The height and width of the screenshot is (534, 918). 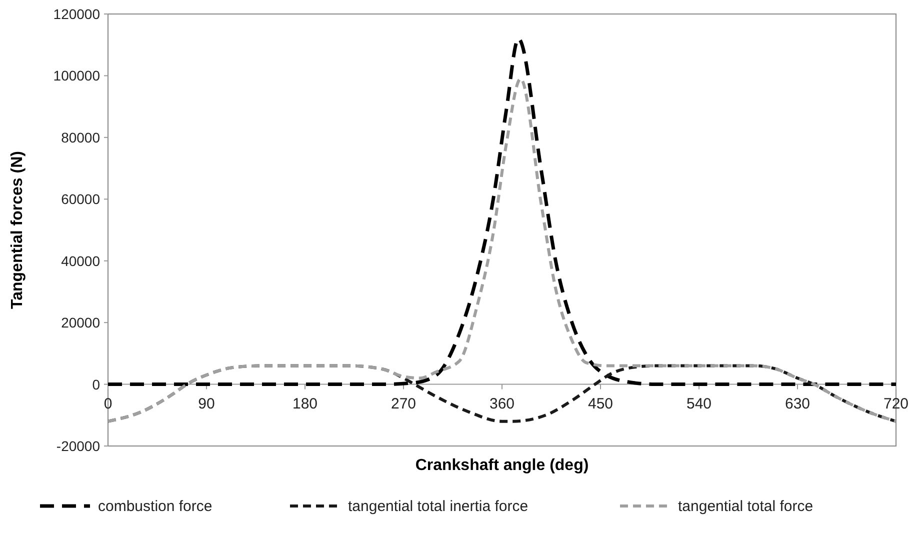 What do you see at coordinates (699, 403) in the screenshot?
I see `x-tick-label: 540` at bounding box center [699, 403].